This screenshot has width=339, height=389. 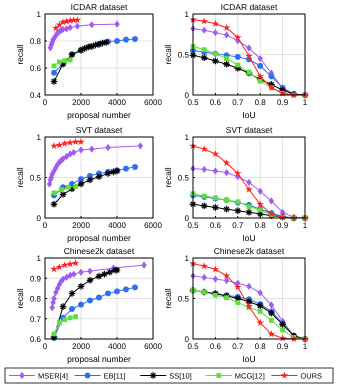 I want to click on y-tick-label: 0.9, so click(x=36, y=279).